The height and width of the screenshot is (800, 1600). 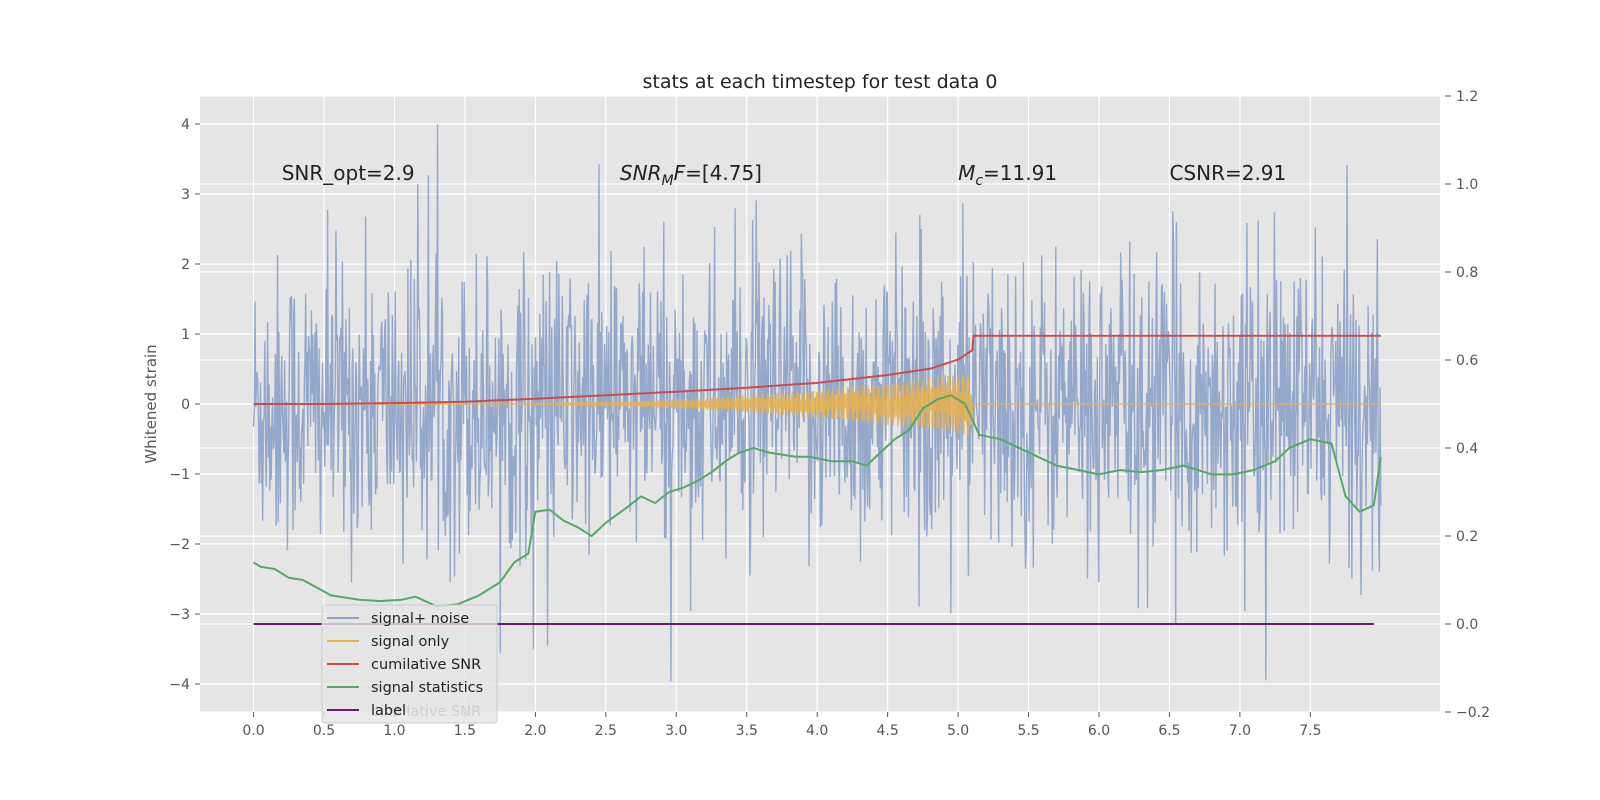 What do you see at coordinates (1240, 731) in the screenshot?
I see `x-tick-label: 7.0` at bounding box center [1240, 731].